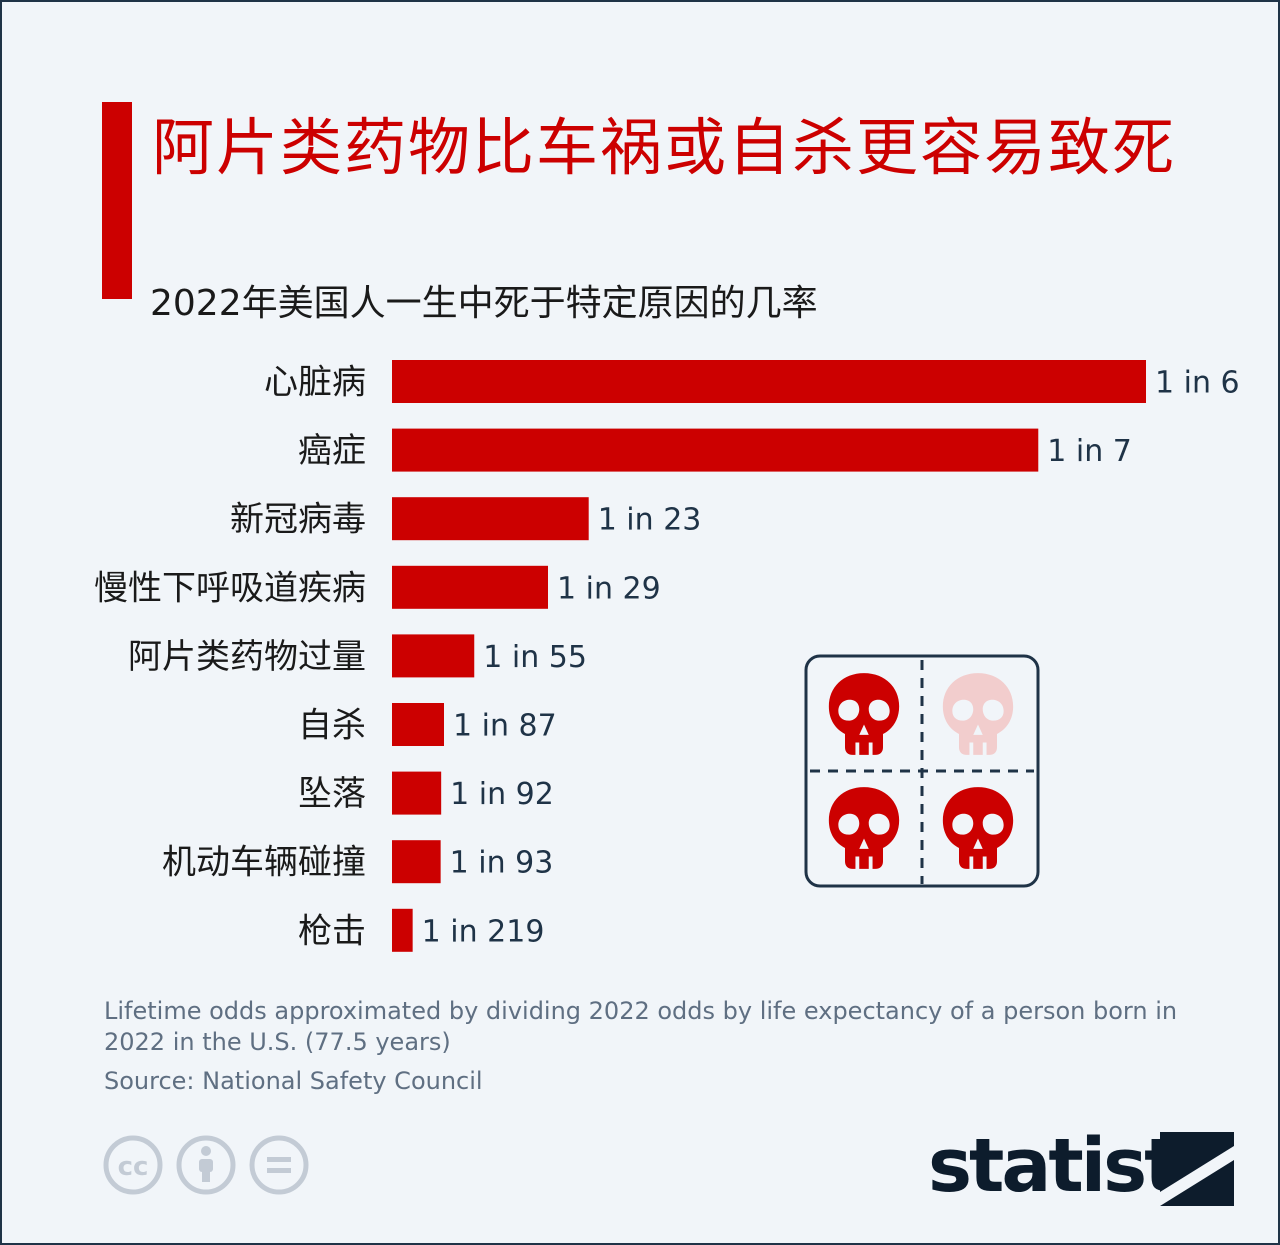 The image size is (1280, 1245). What do you see at coordinates (1197, 1169) in the screenshot?
I see `statista-mark-icon` at bounding box center [1197, 1169].